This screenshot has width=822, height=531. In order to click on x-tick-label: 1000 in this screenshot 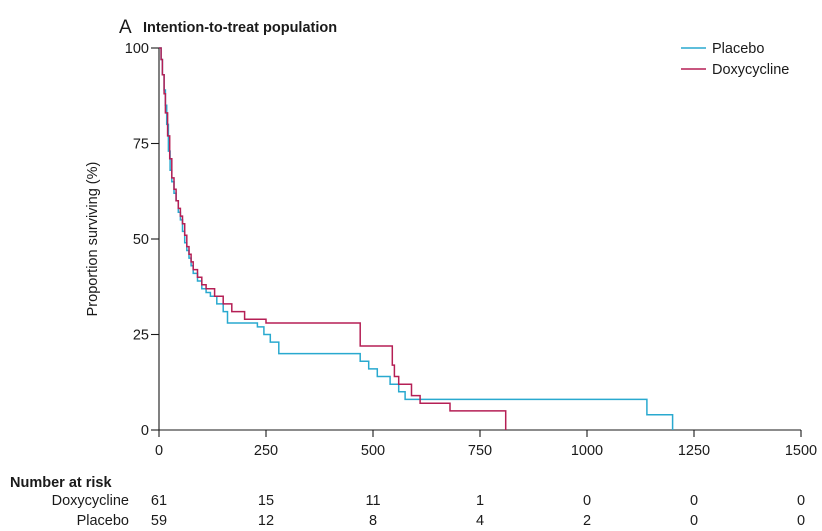, I will do `click(587, 451)`.